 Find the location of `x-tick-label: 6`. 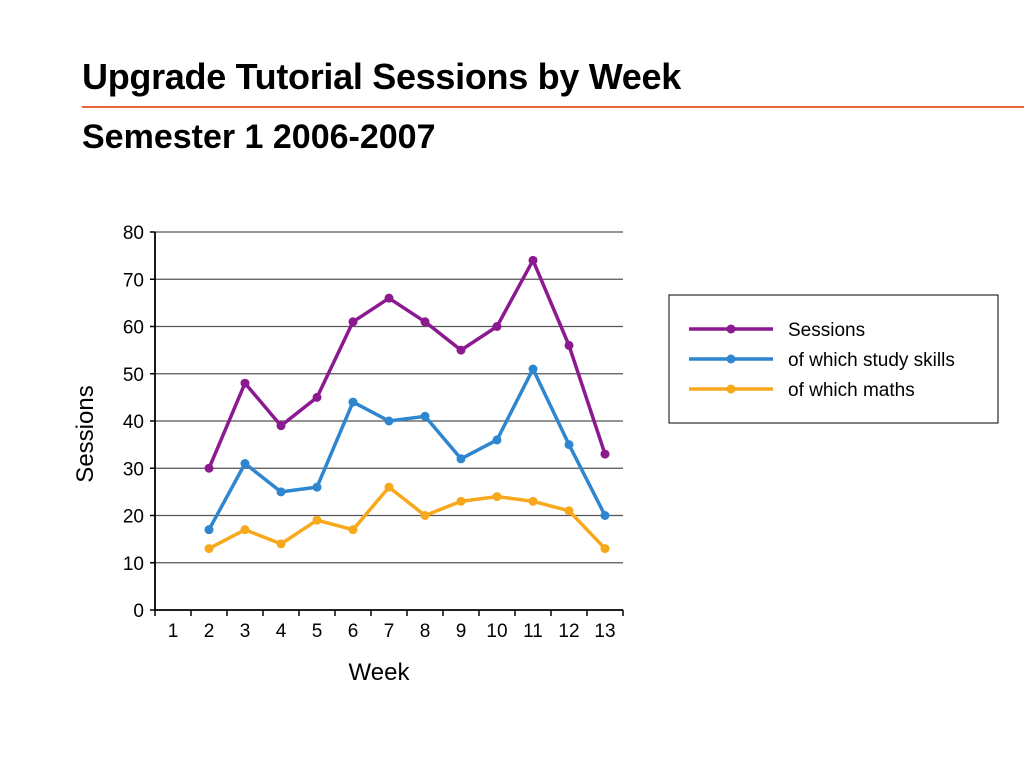

x-tick-label: 6 is located at coordinates (353, 631).